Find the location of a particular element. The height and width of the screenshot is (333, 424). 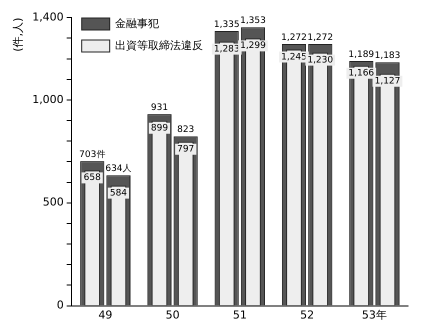

data-label: 584 is located at coordinates (119, 193).